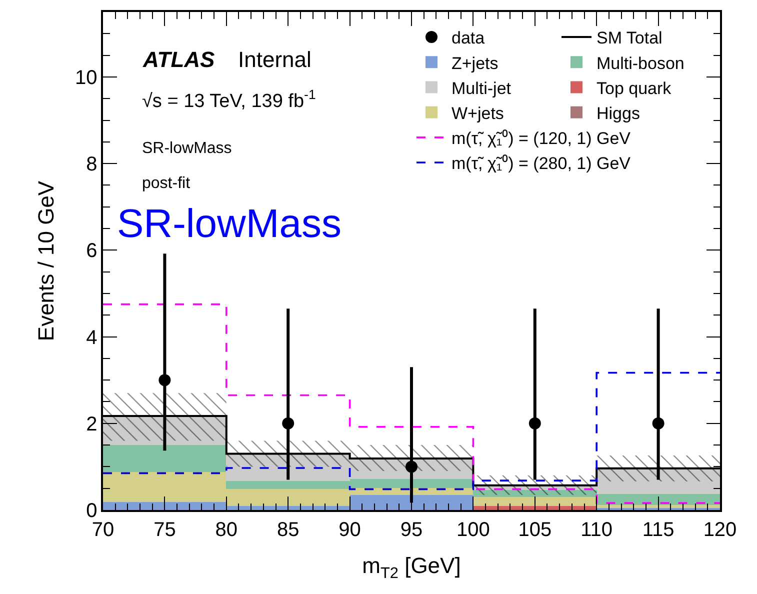  What do you see at coordinates (482, 88) in the screenshot?
I see `legend-label: Multi-jet` at bounding box center [482, 88].